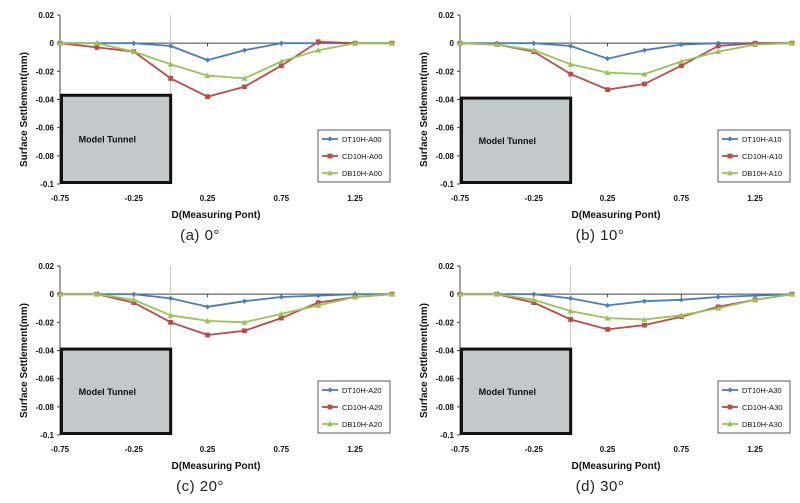  Describe the element at coordinates (762, 156) in the screenshot. I see `legend-label: CD10H-A10` at that location.